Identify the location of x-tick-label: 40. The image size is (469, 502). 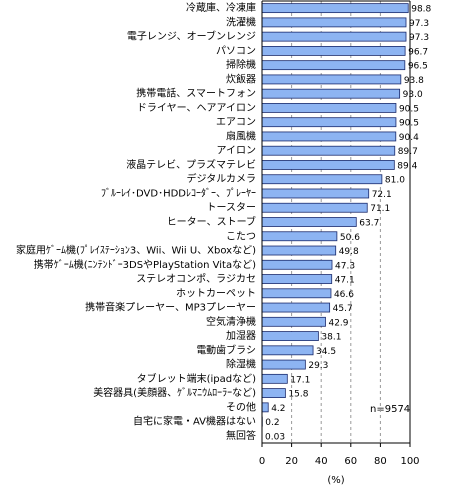
(321, 461).